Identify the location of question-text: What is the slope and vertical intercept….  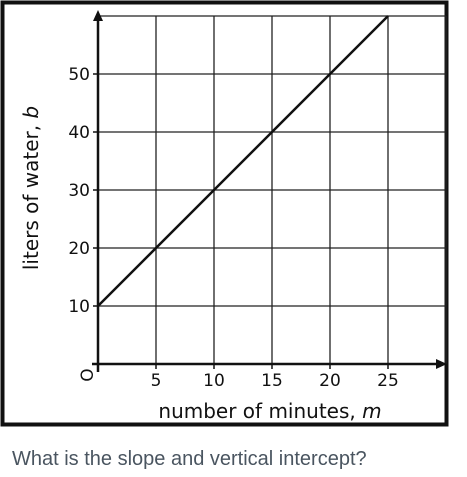
(189, 459).